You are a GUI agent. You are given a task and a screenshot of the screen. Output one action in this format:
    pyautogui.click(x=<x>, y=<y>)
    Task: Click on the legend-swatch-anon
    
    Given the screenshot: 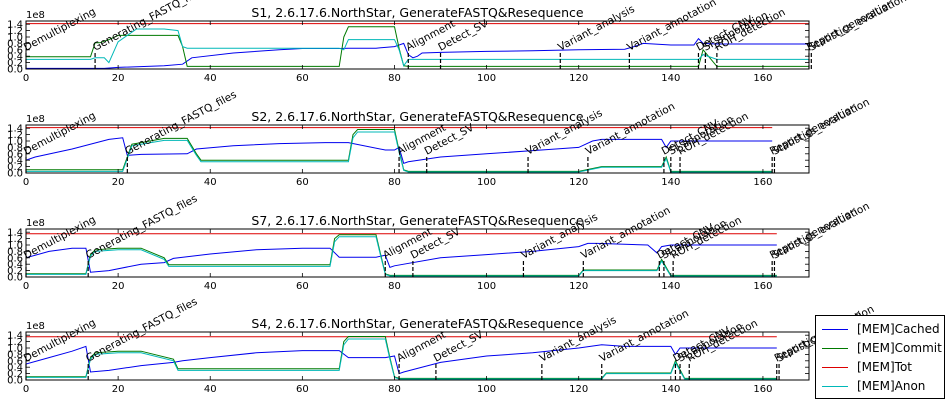 What is the action you would take?
    pyautogui.click(x=835, y=386)
    